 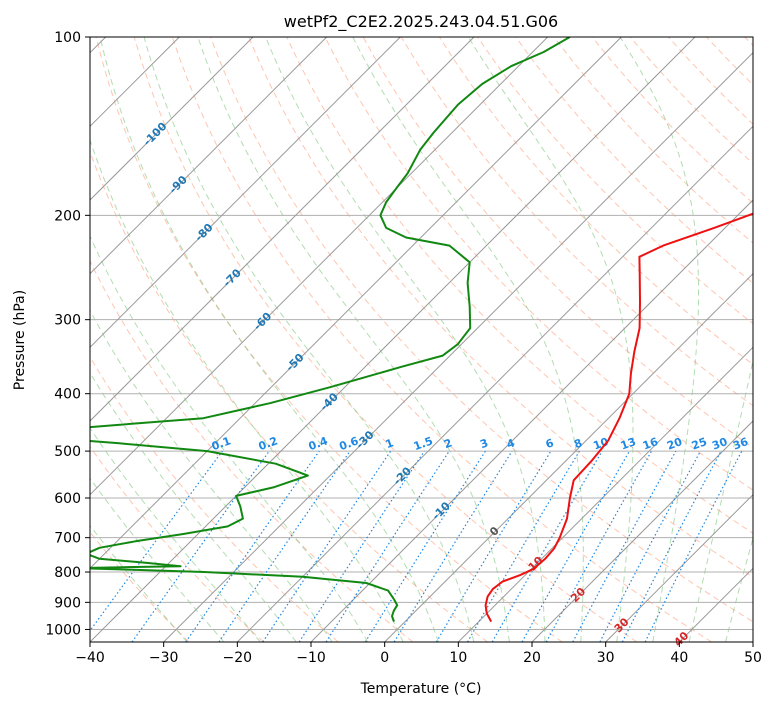 What do you see at coordinates (384, 658) in the screenshot?
I see `x-tick-label: 0` at bounding box center [384, 658].